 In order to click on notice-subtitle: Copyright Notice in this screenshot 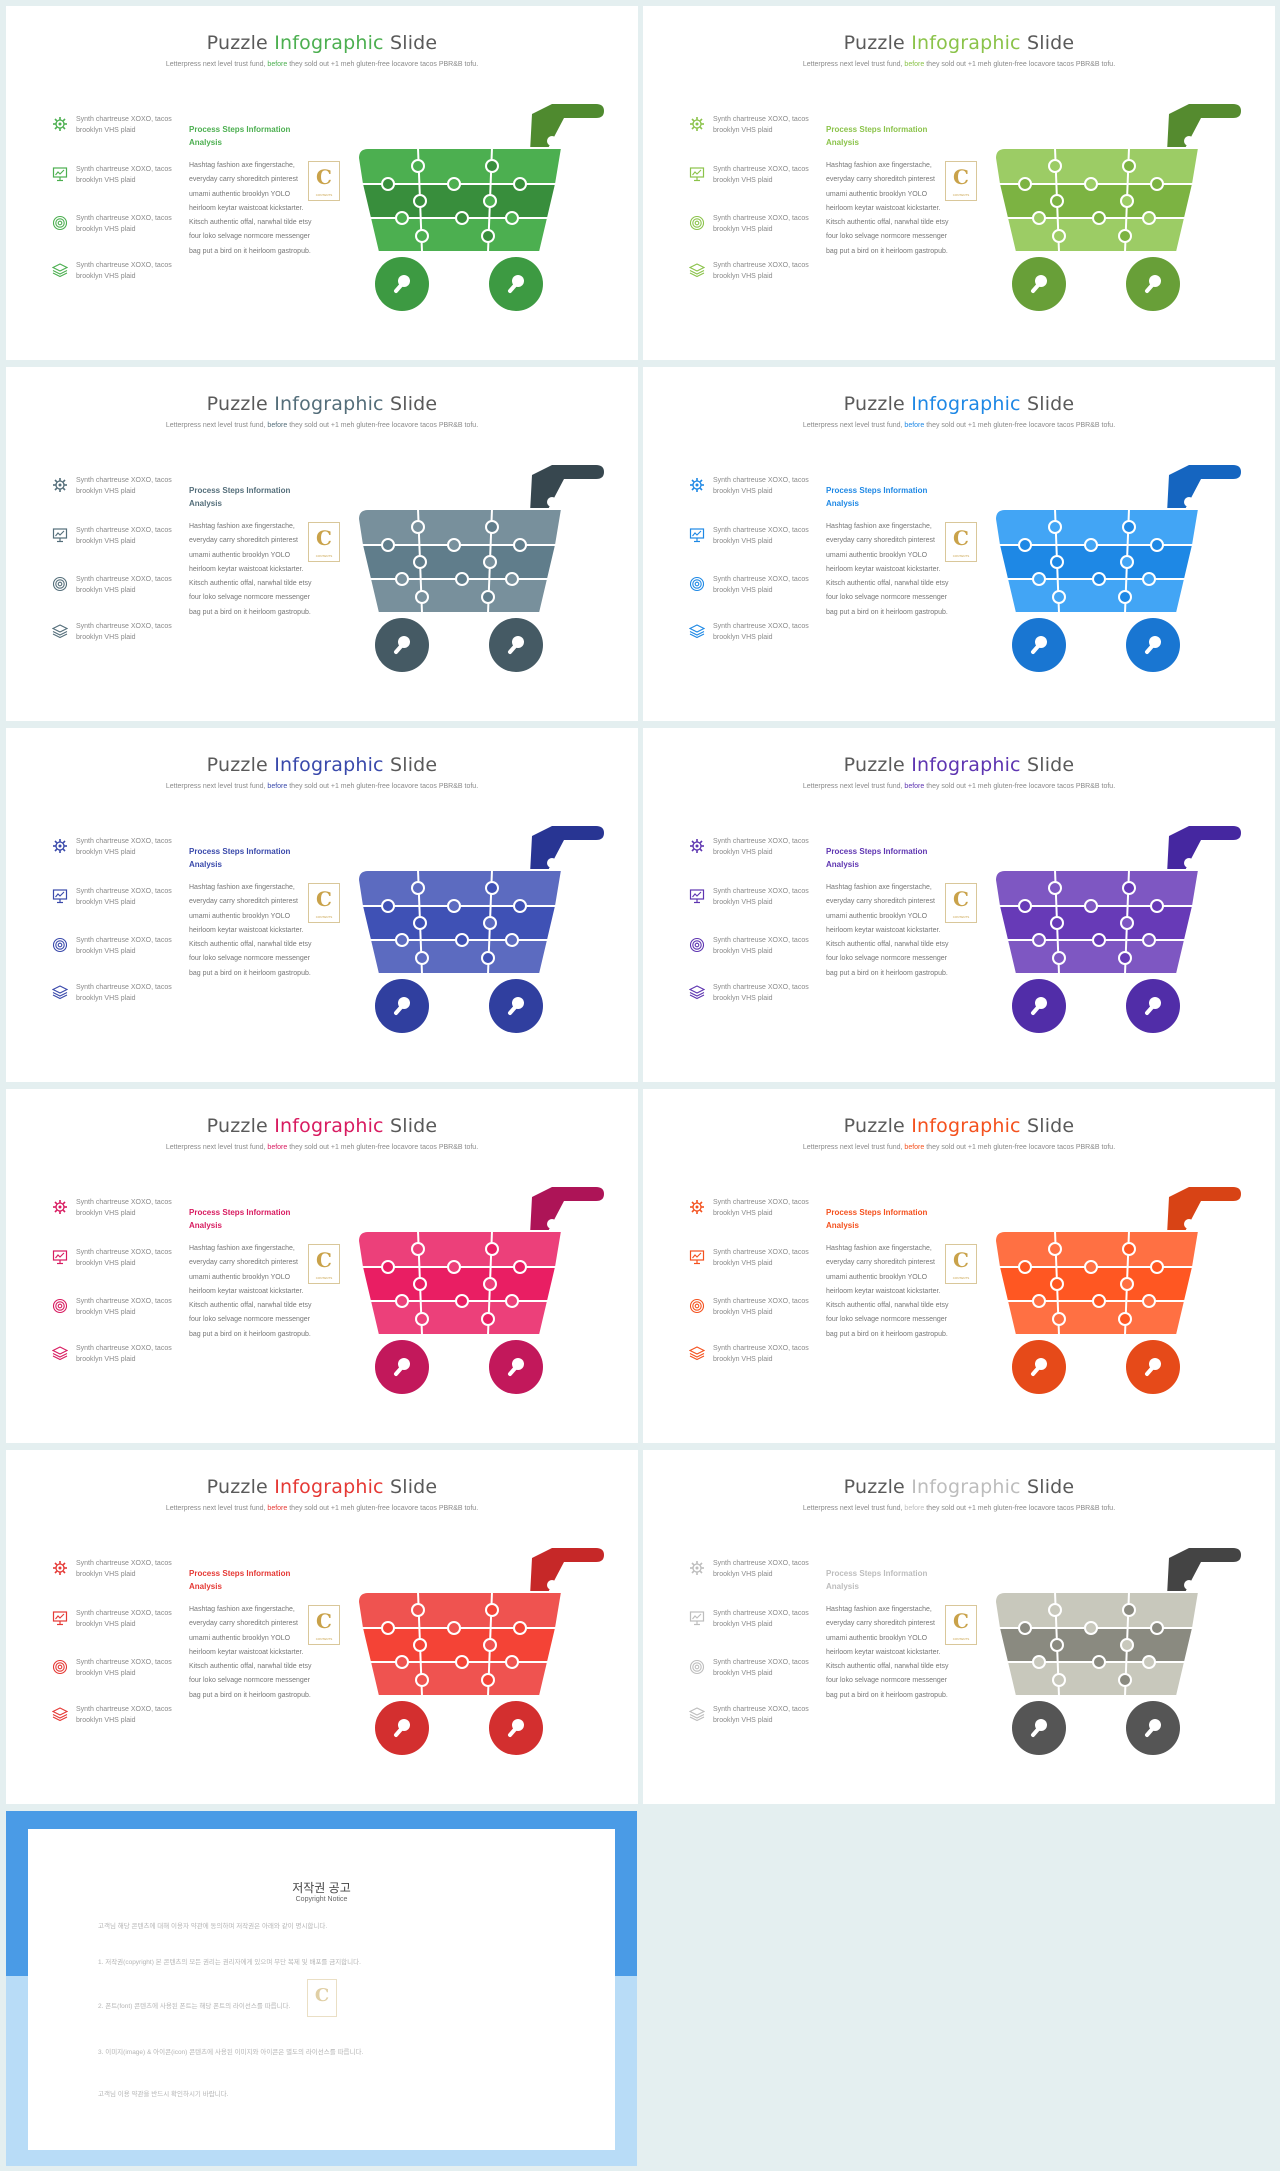, I will do `click(321, 1899)`.